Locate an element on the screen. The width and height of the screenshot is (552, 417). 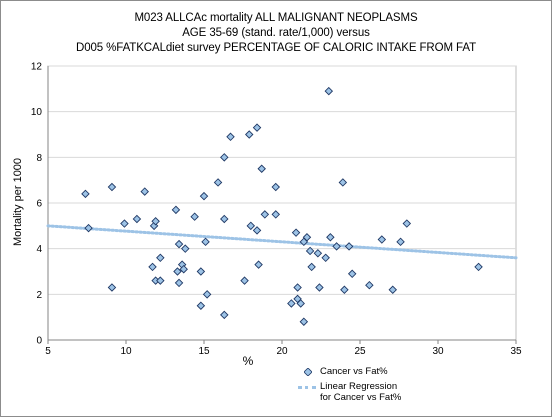
legend-label-regression: Linear Regression for Cancer vs Fat% is located at coordinates (361, 392).